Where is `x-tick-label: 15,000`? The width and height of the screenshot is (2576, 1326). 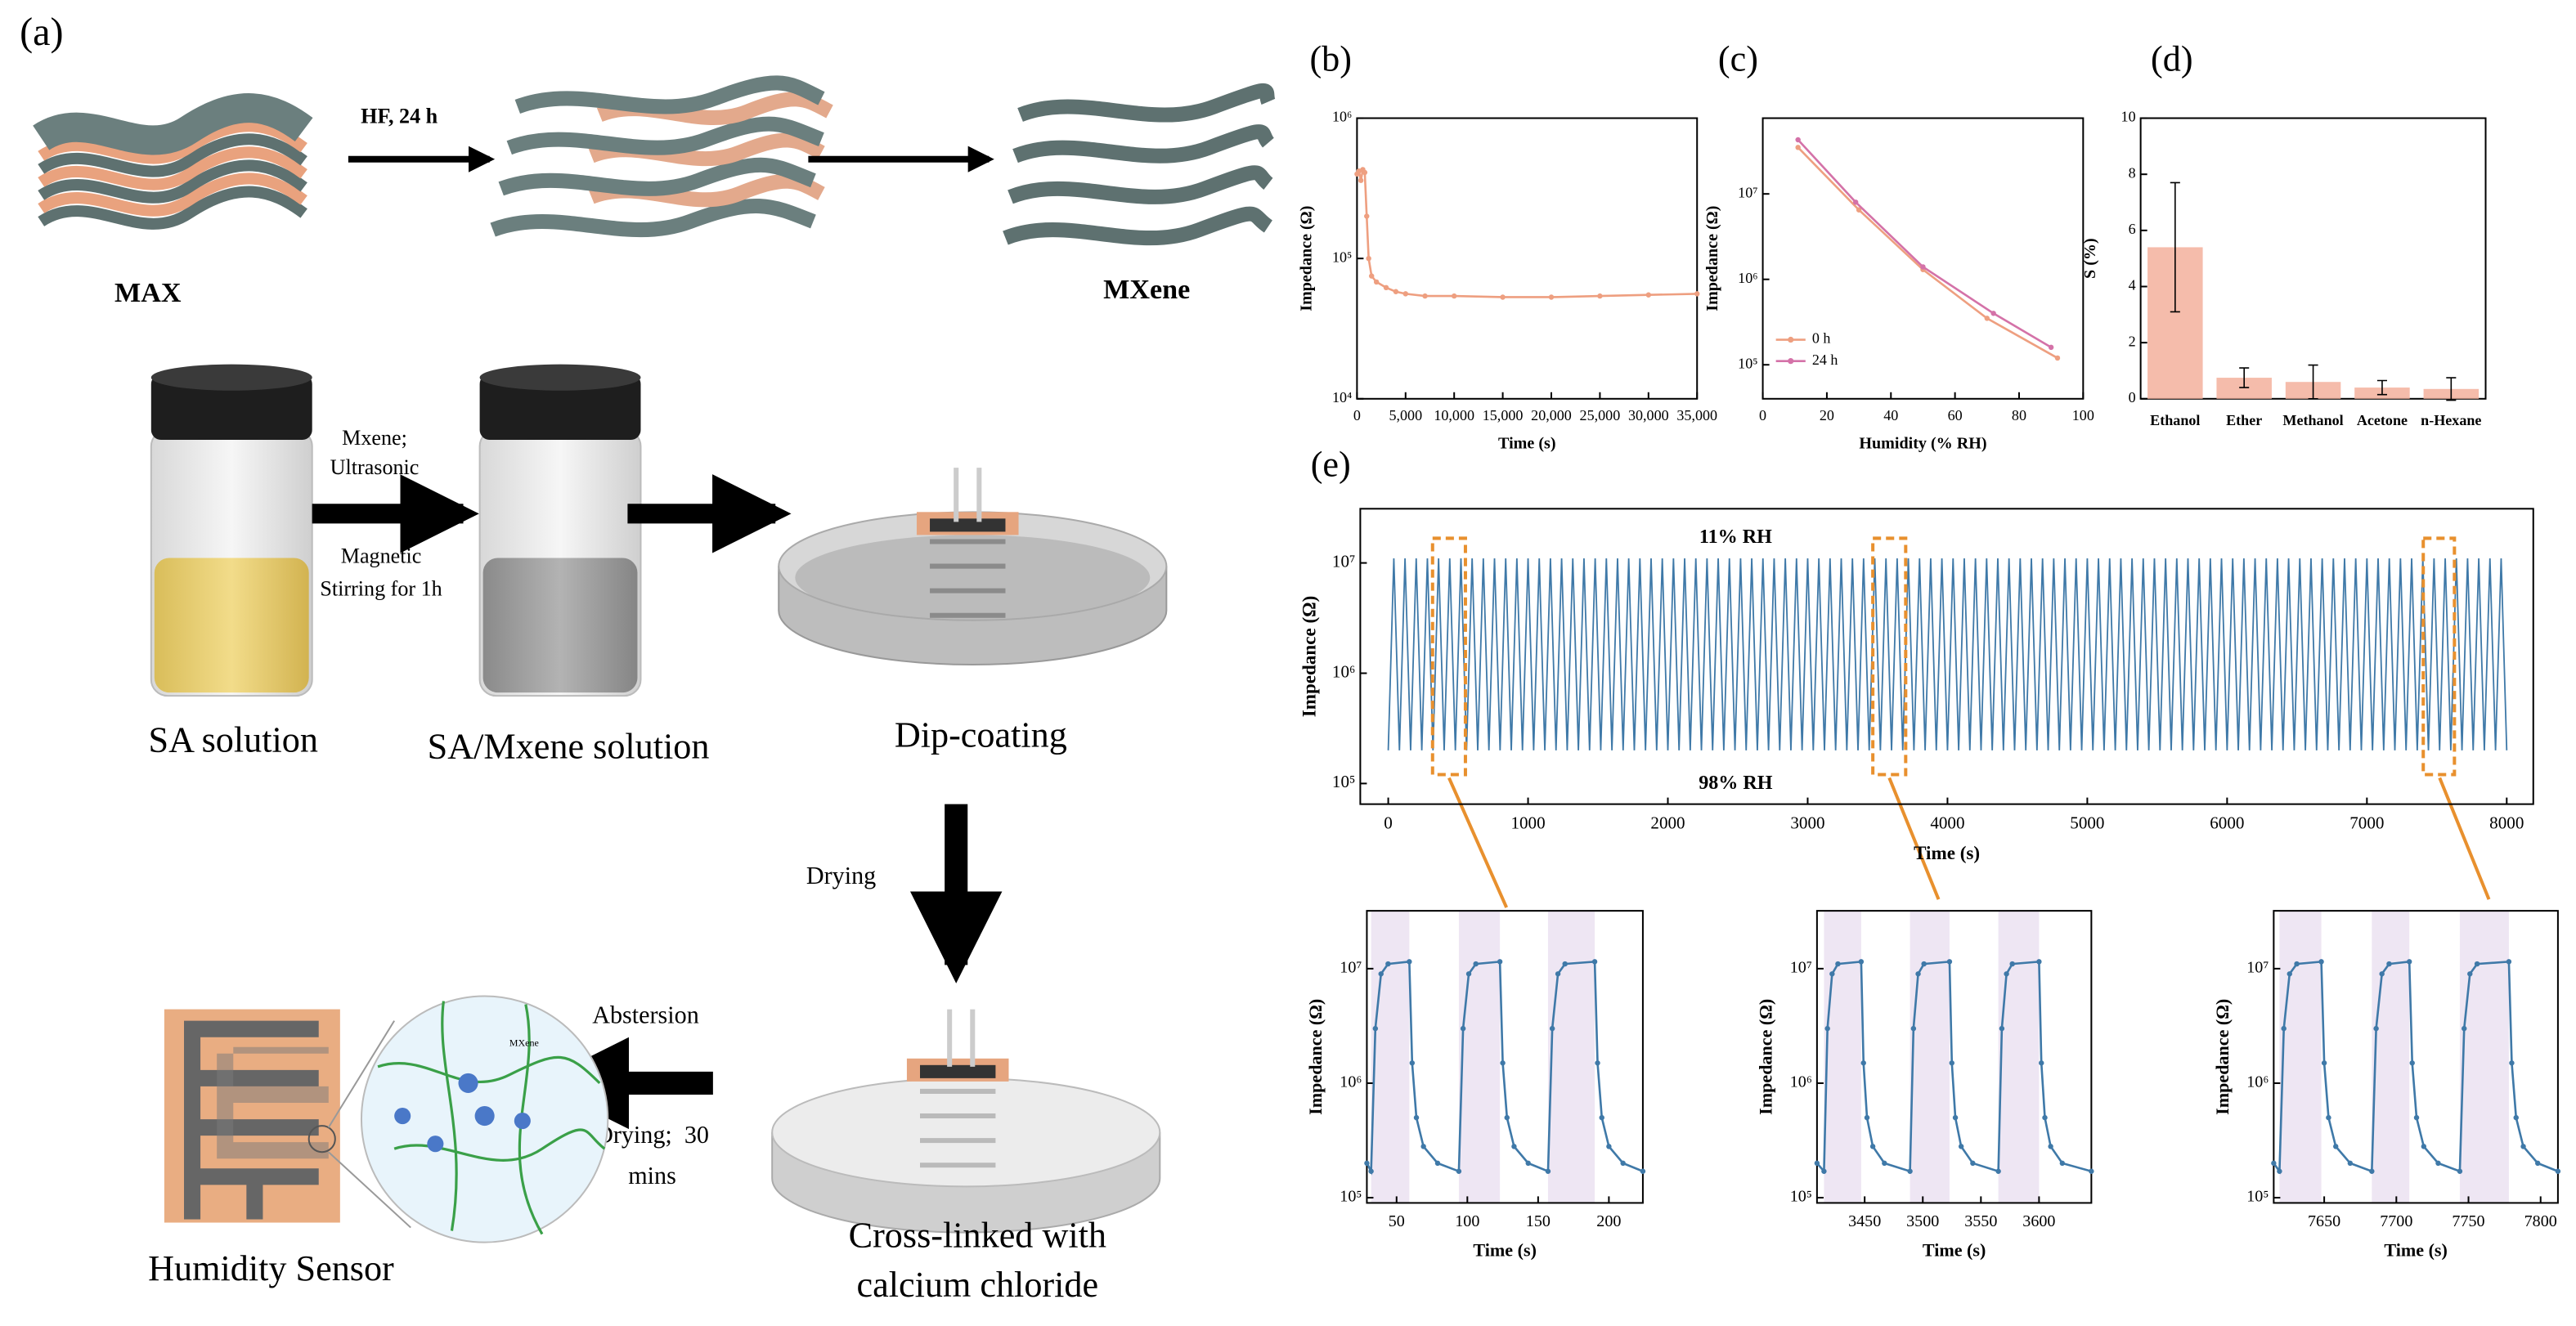
x-tick-label: 15,000 is located at coordinates (1504, 415).